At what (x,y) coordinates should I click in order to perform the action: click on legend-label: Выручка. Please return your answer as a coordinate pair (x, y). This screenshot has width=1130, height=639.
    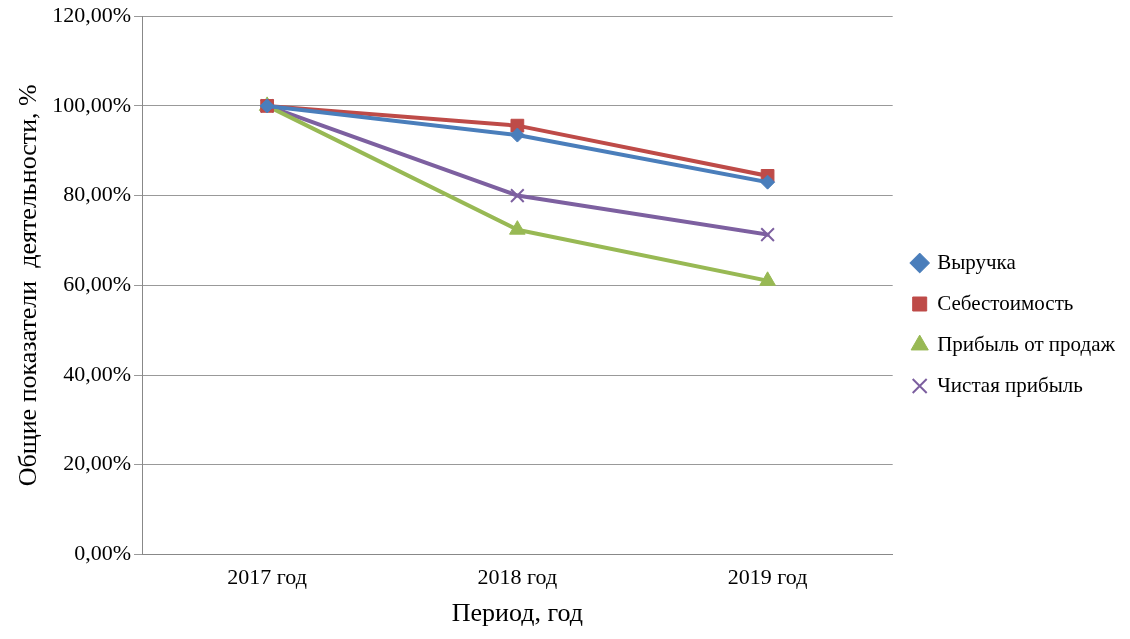
    Looking at the image, I should click on (977, 261).